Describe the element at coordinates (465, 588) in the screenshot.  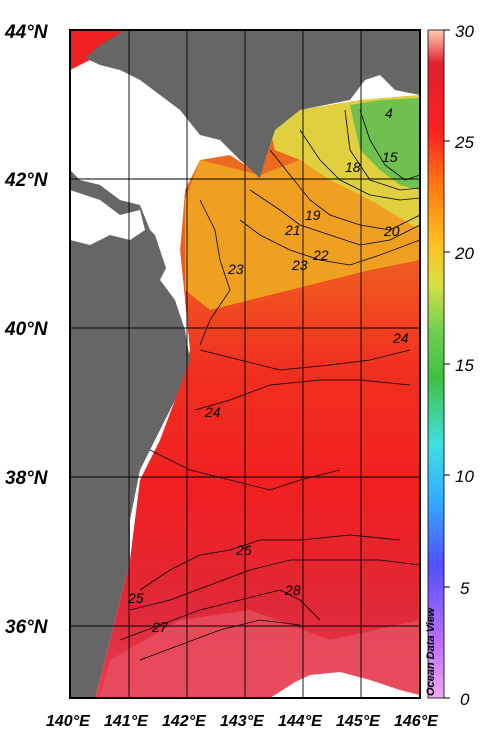
I see `colorbar-tick-label: 5` at that location.